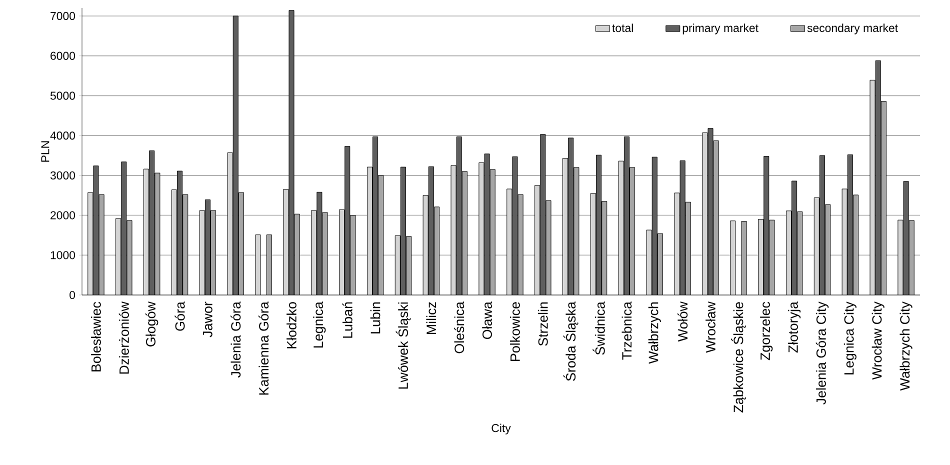  Describe the element at coordinates (291, 325) in the screenshot. I see `x-tick-label: Kłodzko` at that location.